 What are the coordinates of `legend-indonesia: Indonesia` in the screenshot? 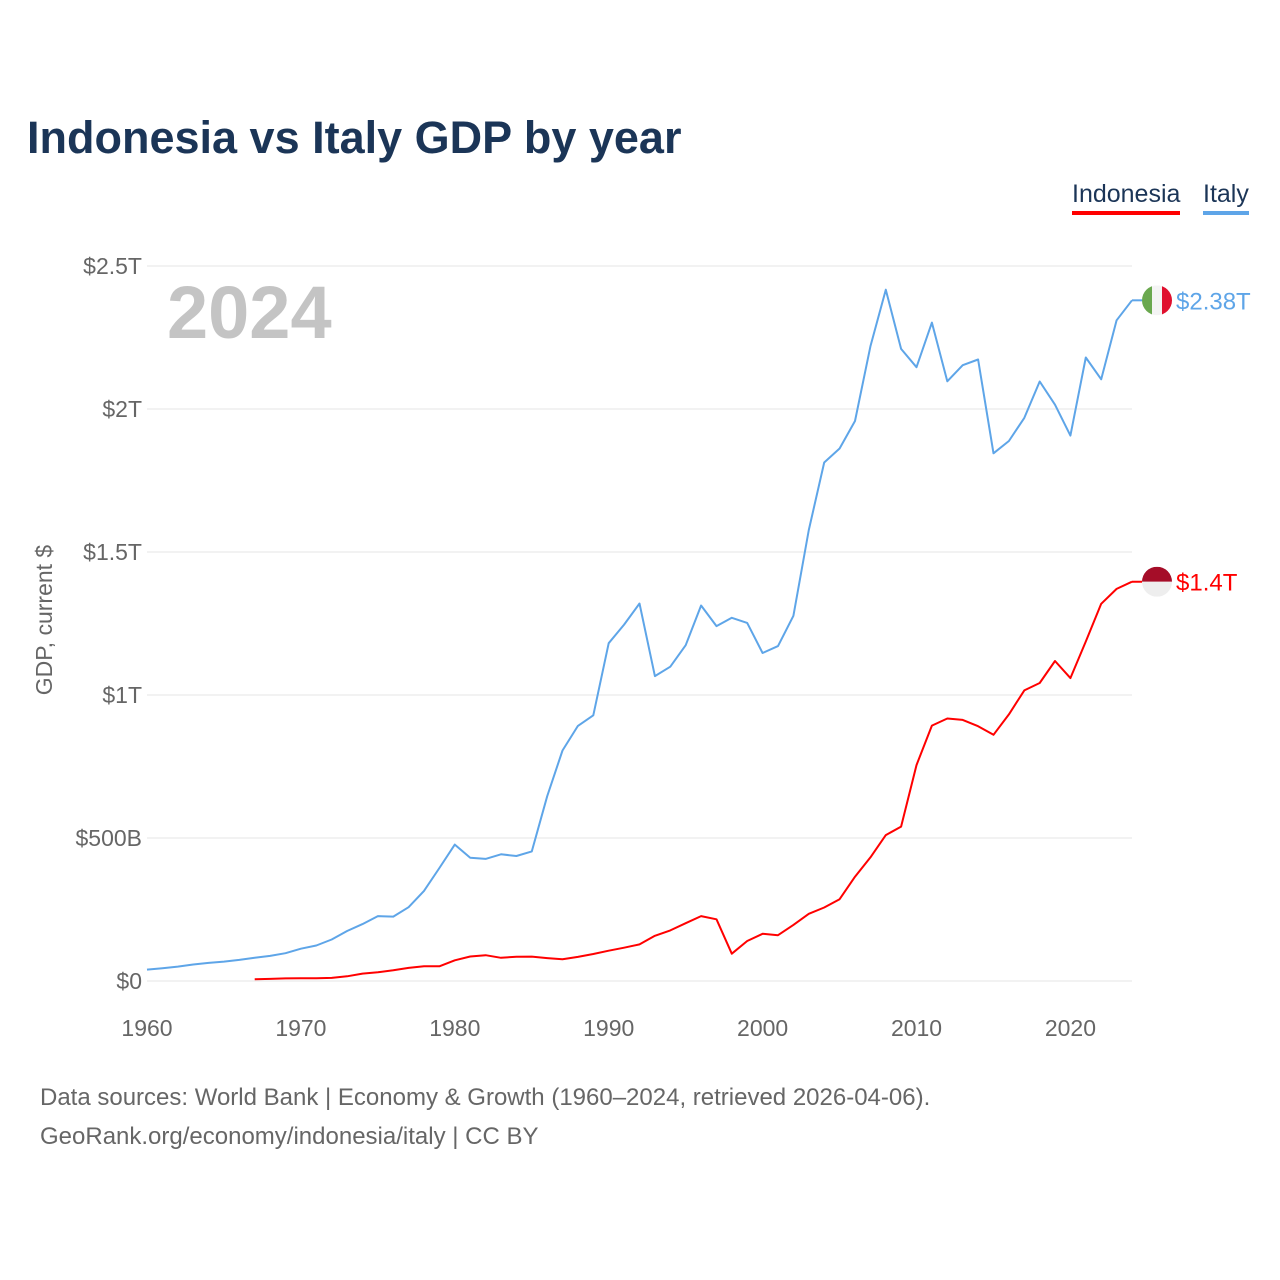 It's located at (1126, 197).